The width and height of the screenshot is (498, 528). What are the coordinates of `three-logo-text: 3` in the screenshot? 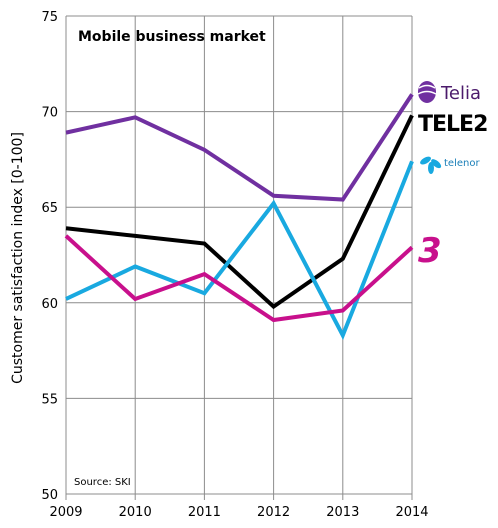 It's located at (430, 251).